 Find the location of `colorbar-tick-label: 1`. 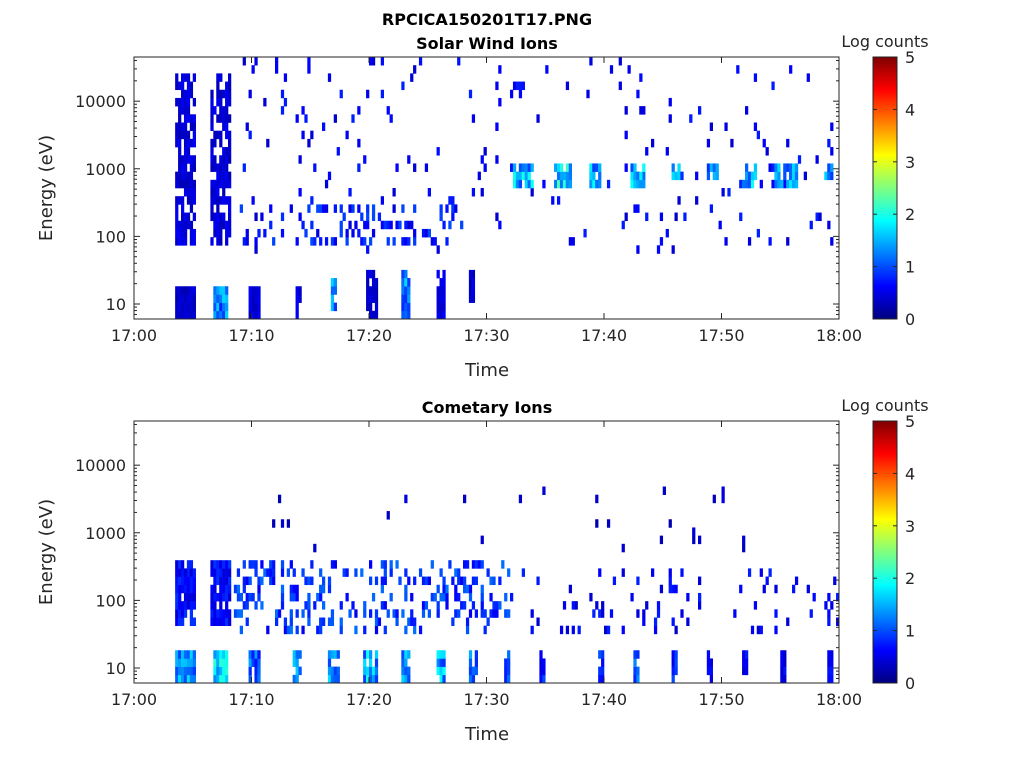

colorbar-tick-label: 1 is located at coordinates (910, 267).